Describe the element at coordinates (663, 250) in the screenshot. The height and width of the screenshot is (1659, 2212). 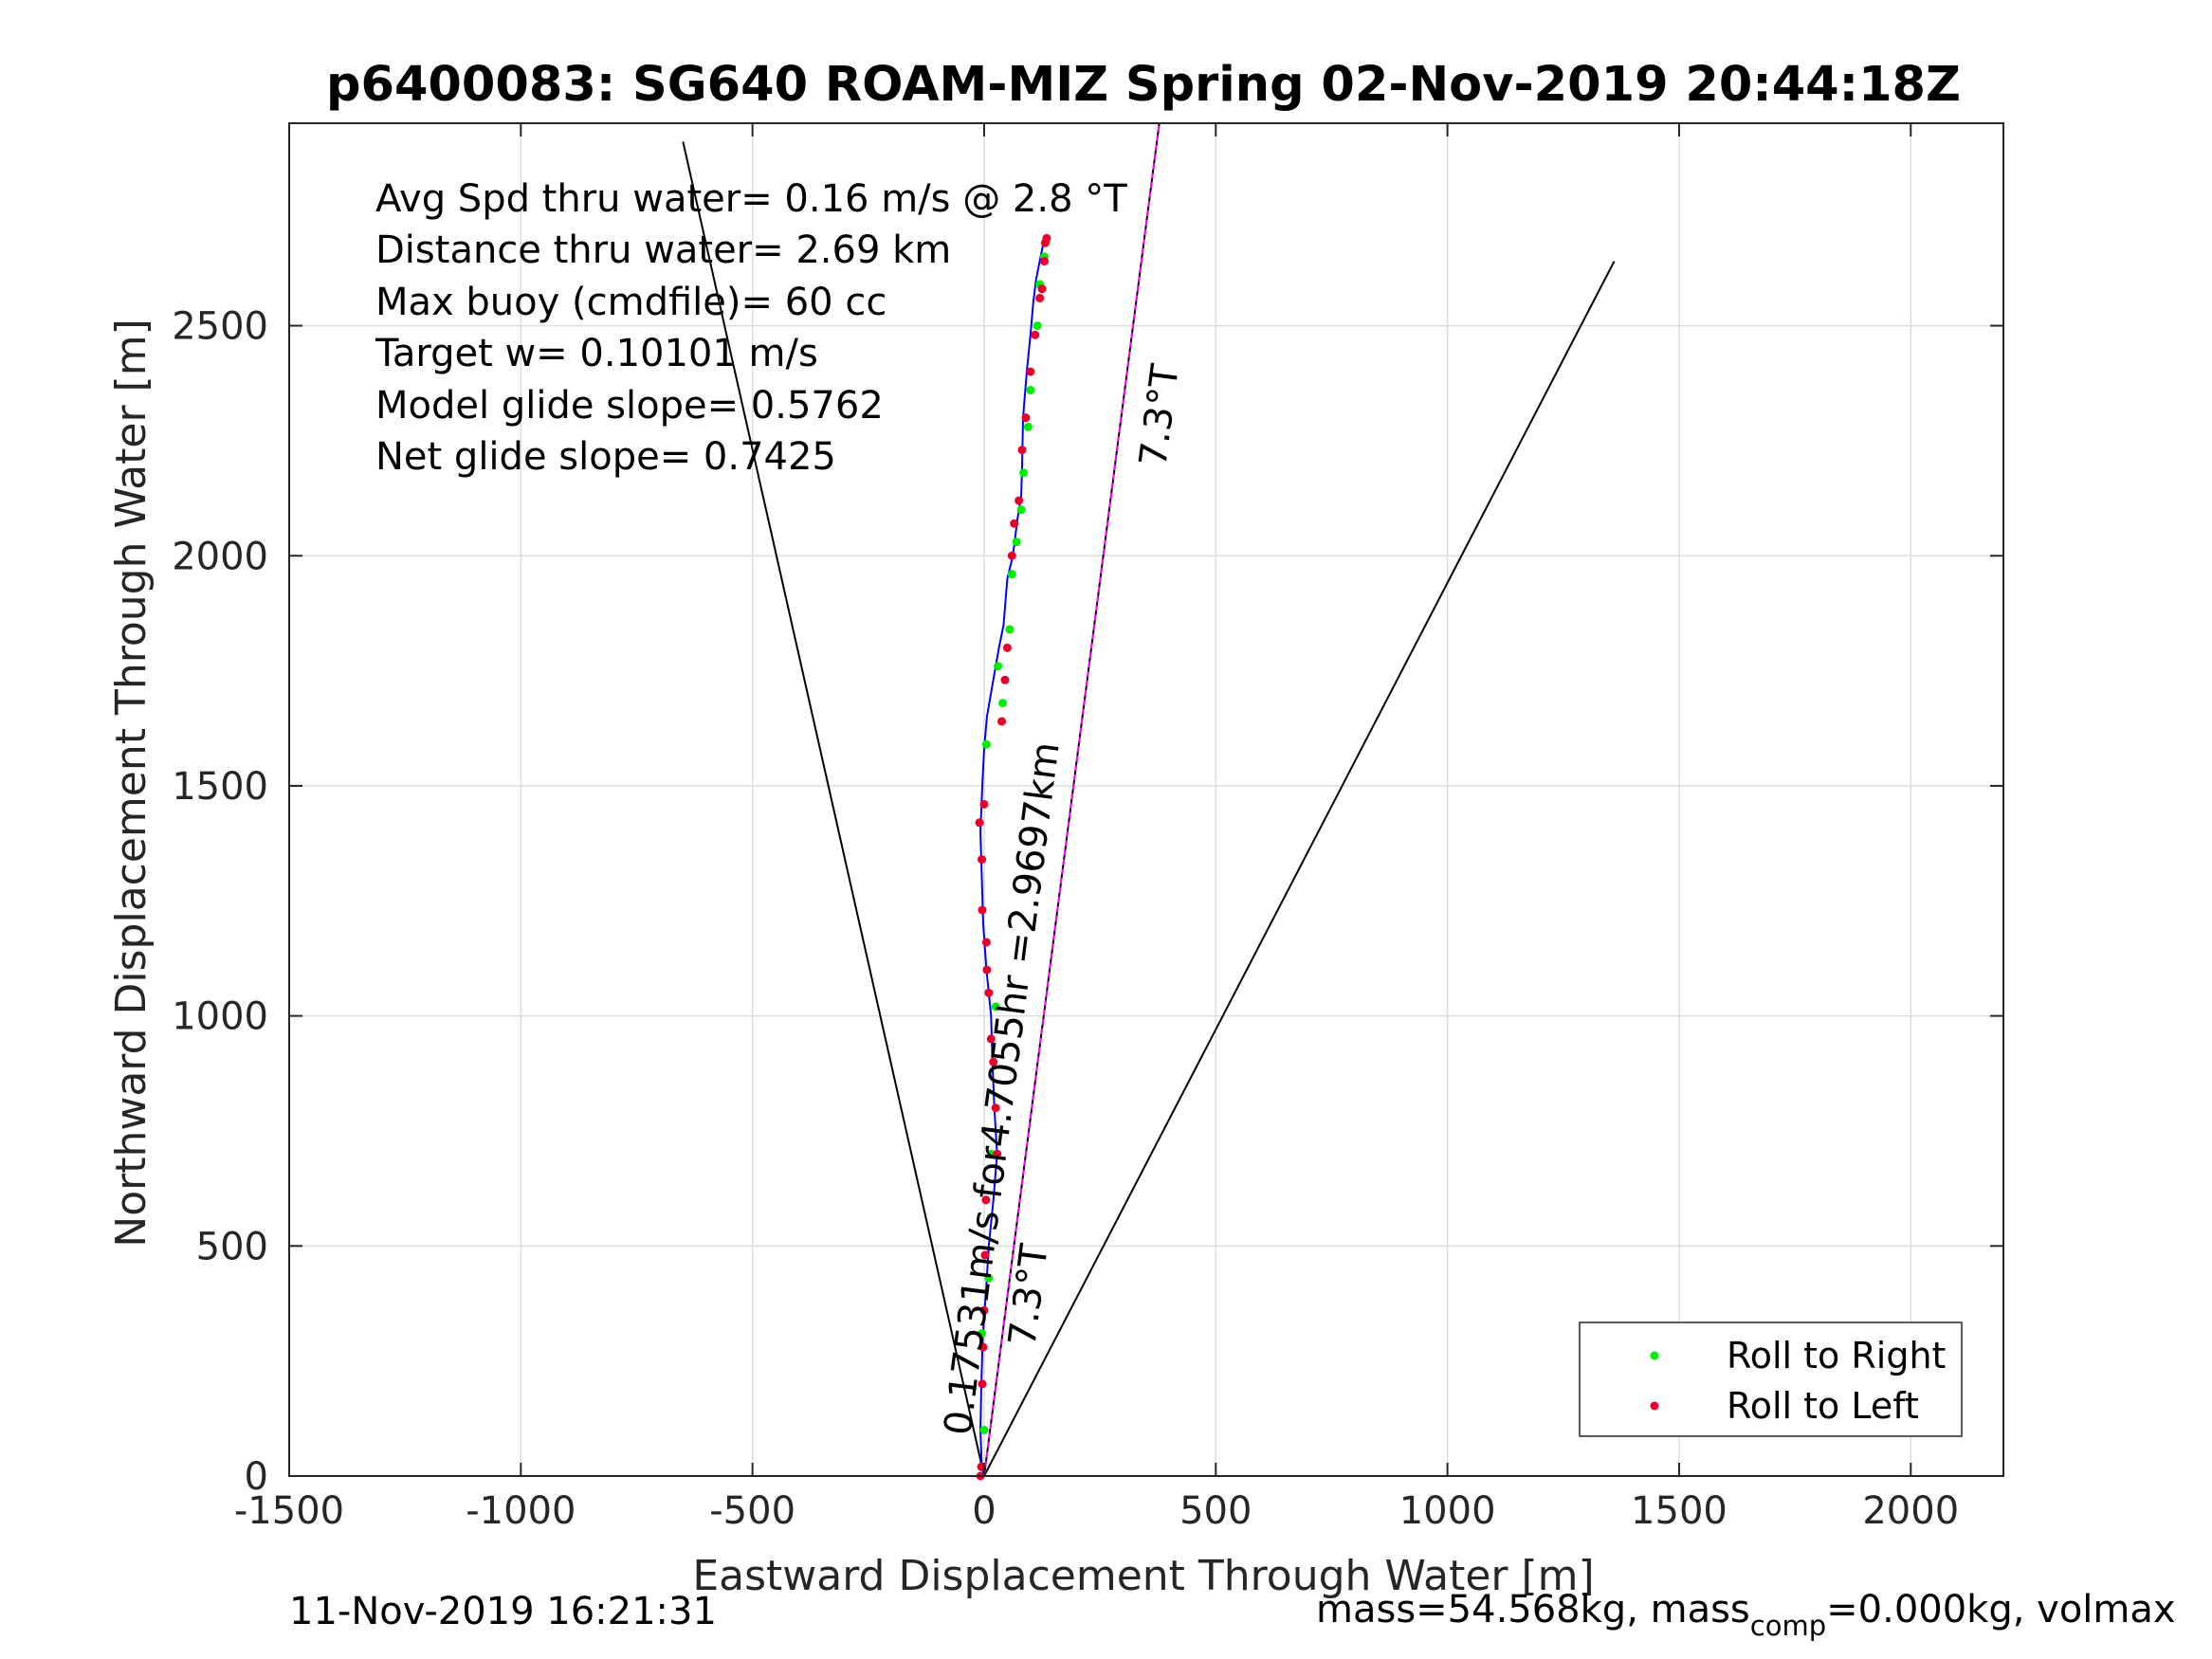
I see `info-distance: Distance thru water= 2.69 km` at that location.